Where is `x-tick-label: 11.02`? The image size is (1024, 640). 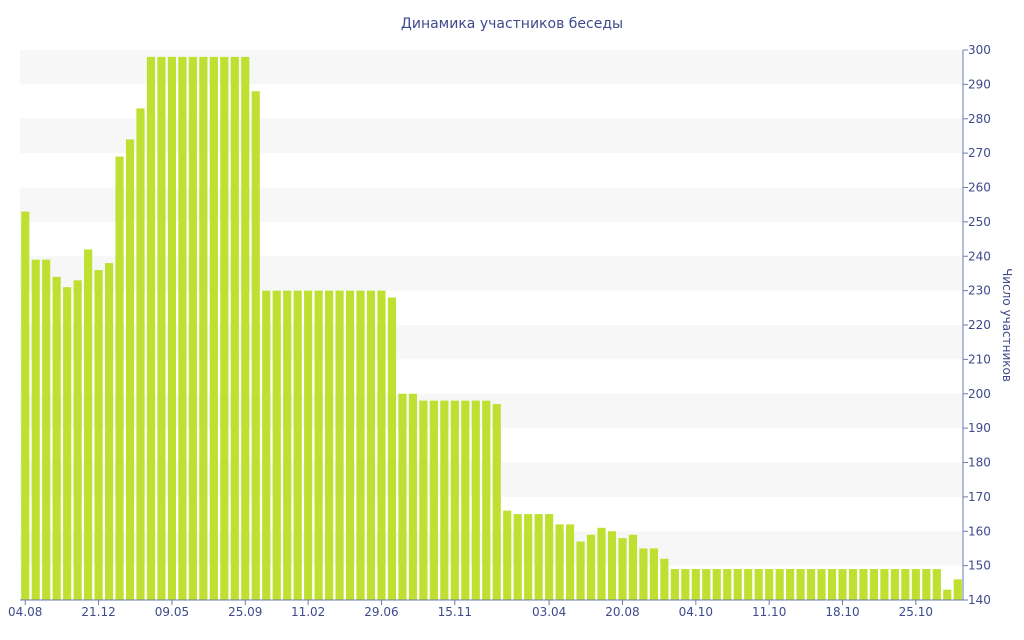
x-tick-label: 11.02 is located at coordinates (308, 612).